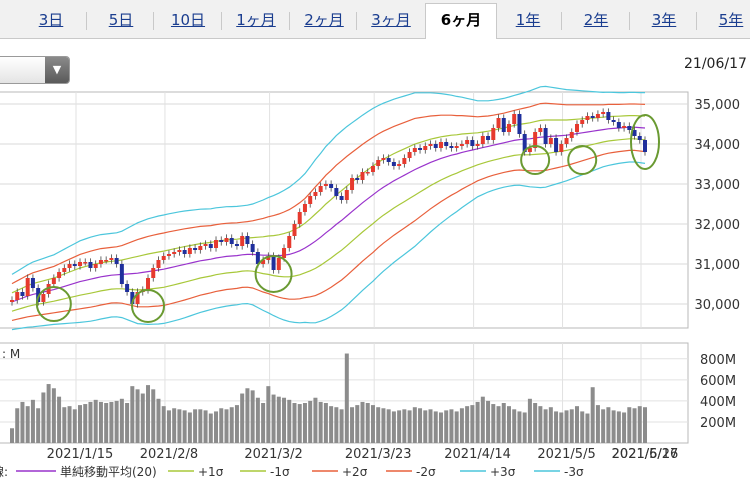 This screenshot has height=494, width=750. What do you see at coordinates (718, 185) in the screenshot?
I see `price-tick-label: 33,000` at bounding box center [718, 185].